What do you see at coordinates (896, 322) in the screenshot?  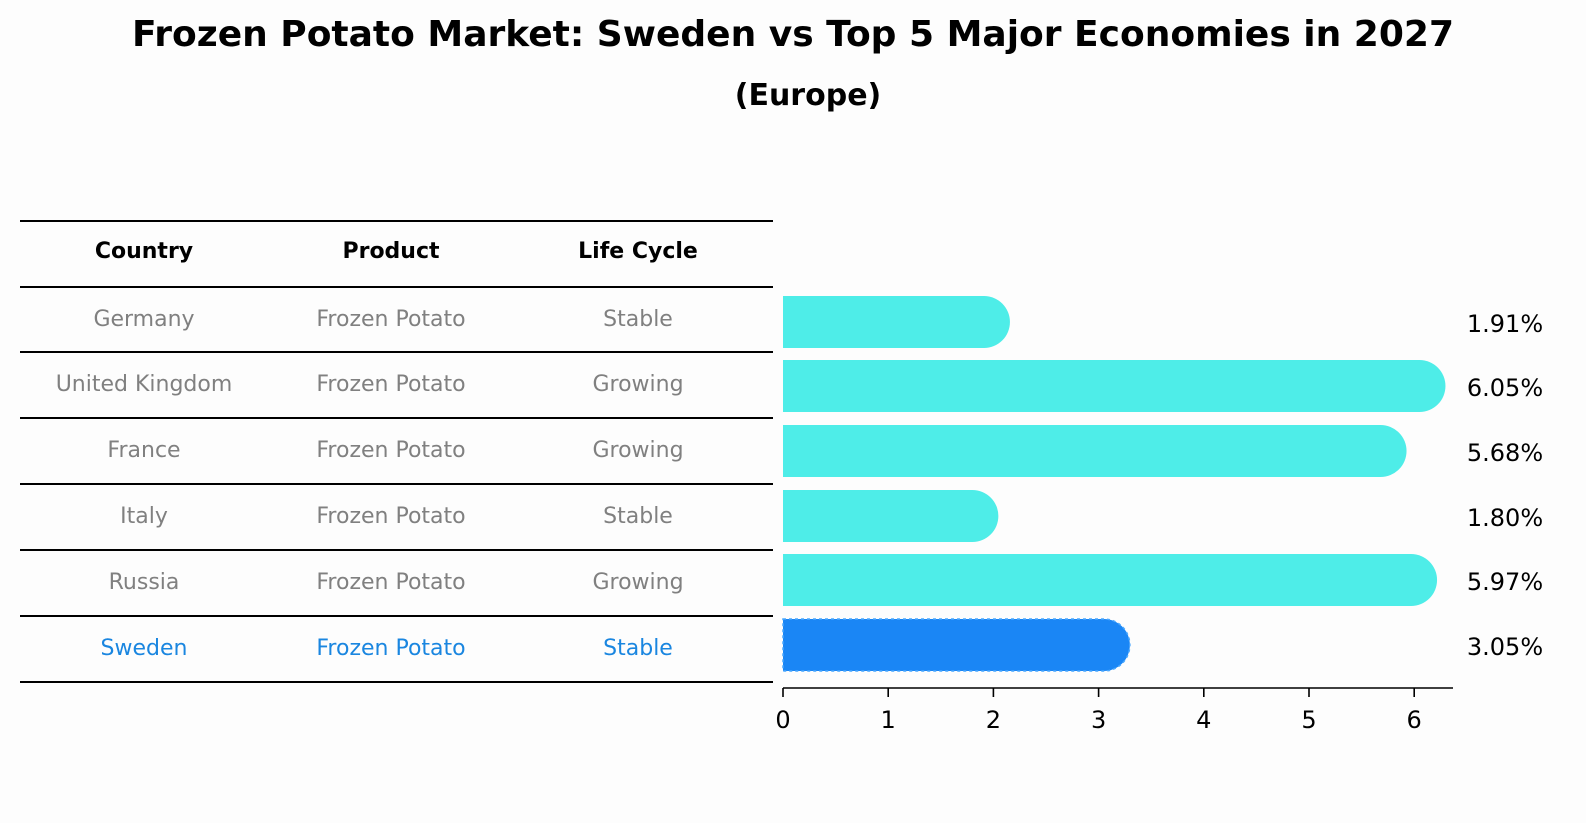 I see `bar-germany` at bounding box center [896, 322].